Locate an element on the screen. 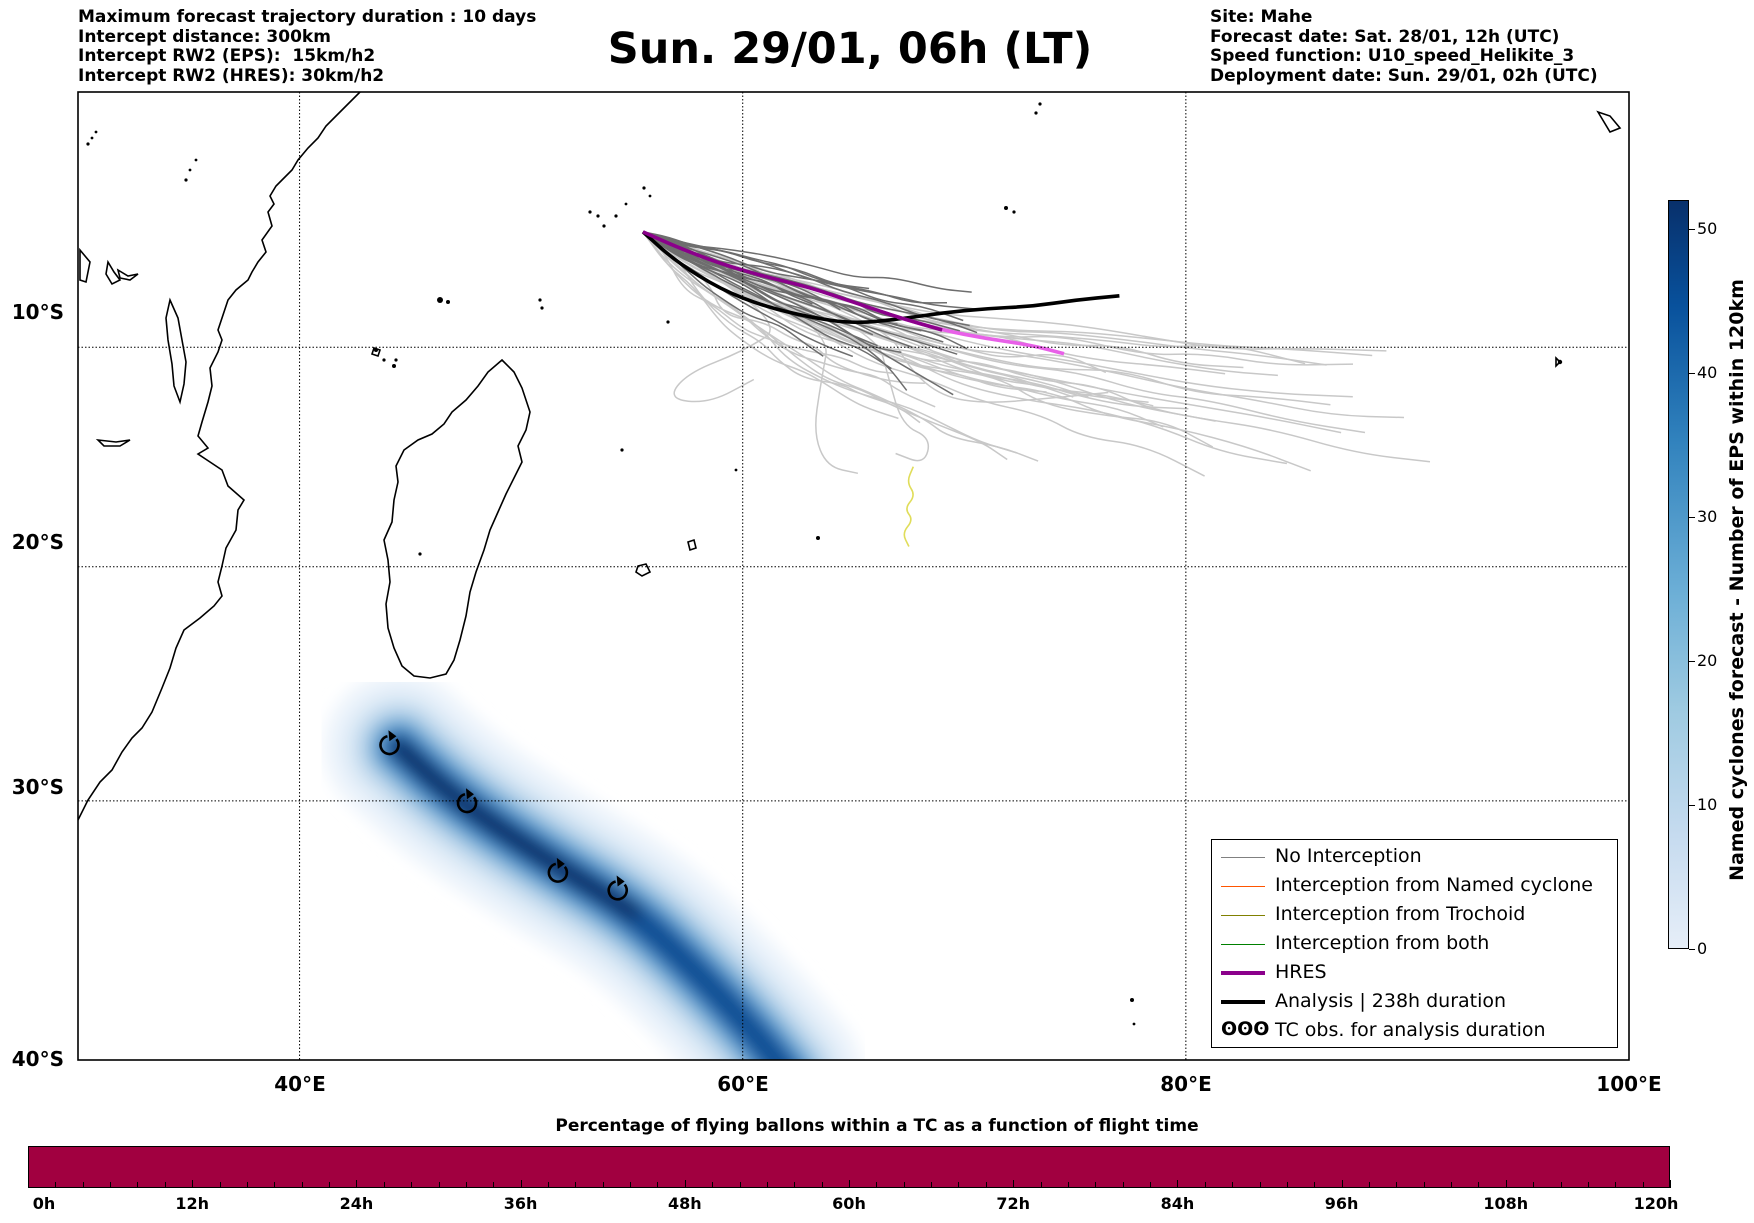  legend-item-both: Interception from both is located at coordinates (1414, 944).